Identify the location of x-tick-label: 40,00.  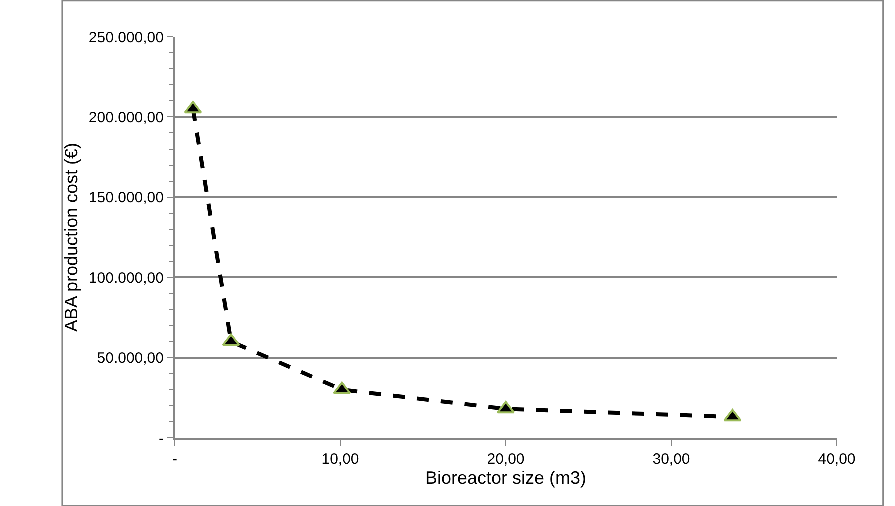
(837, 459).